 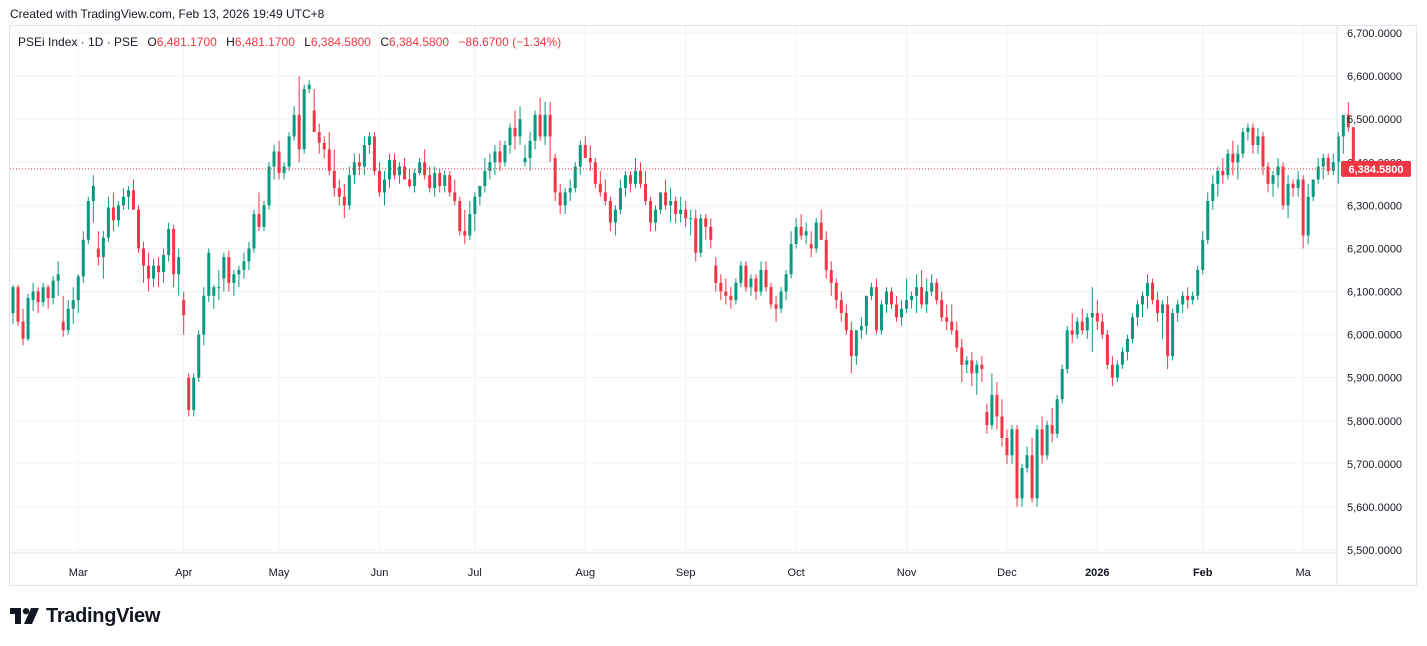 I want to click on x-tick-label: Aug, so click(x=585, y=573).